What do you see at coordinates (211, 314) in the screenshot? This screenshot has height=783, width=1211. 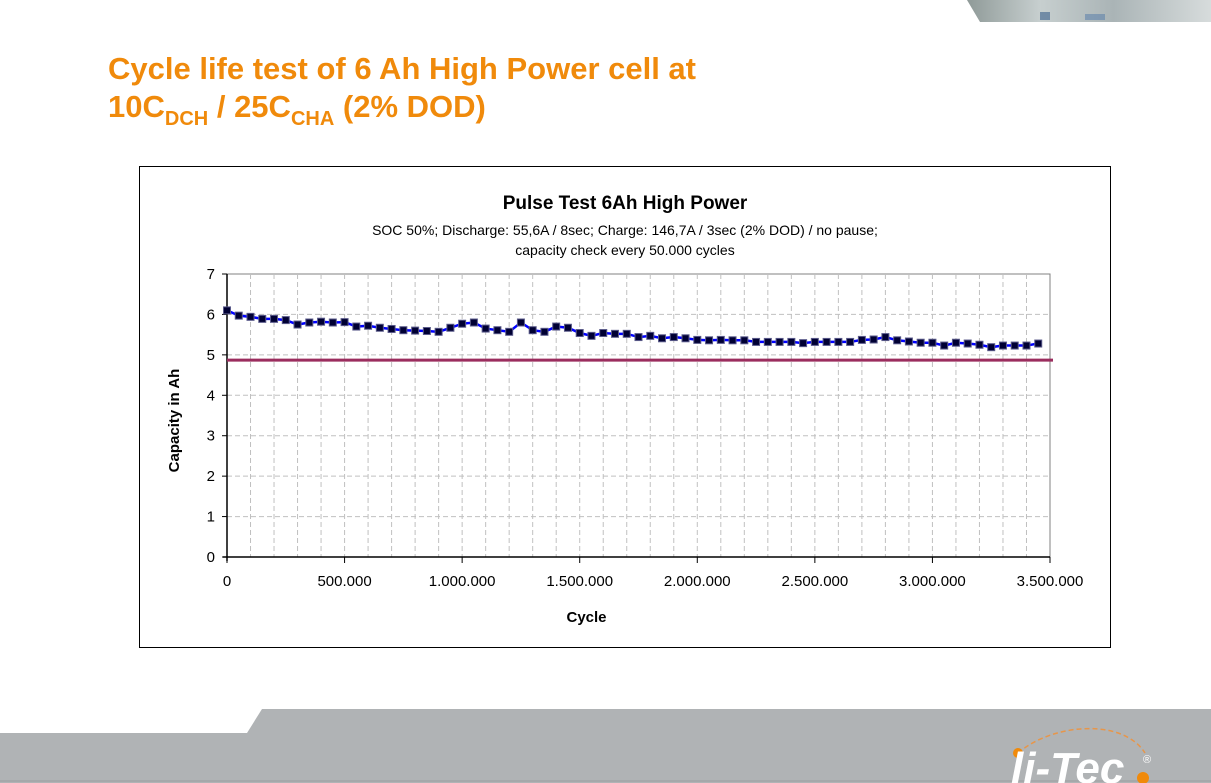 I see `y-tick-label: 6` at bounding box center [211, 314].